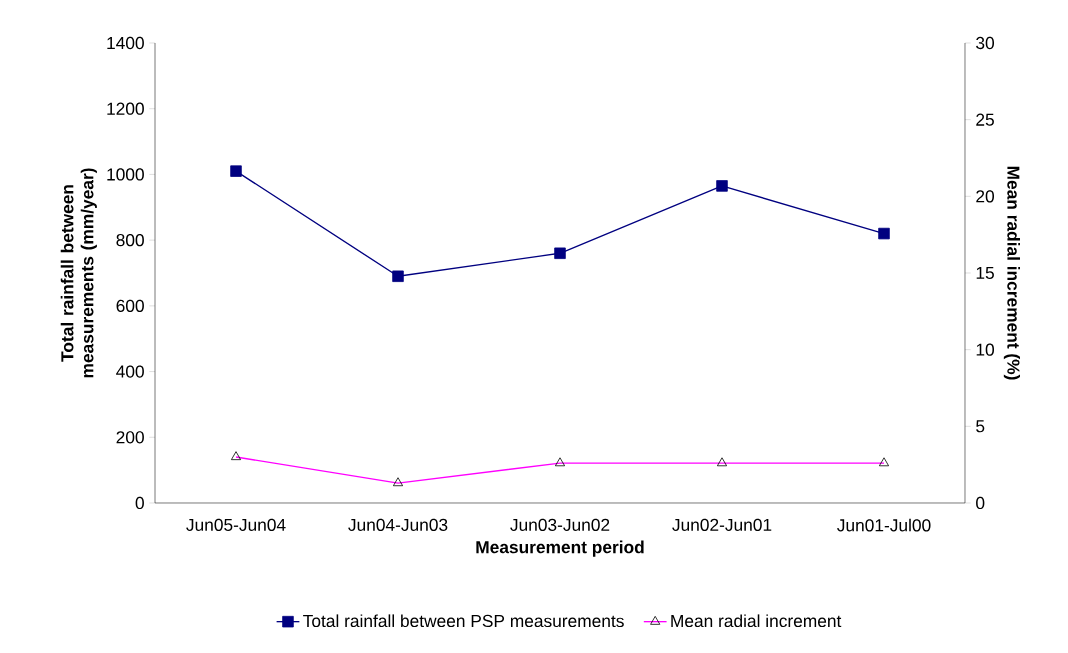 Image resolution: width=1068 pixels, height=653 pixels. I want to click on y2-tick-label: 5, so click(980, 426).